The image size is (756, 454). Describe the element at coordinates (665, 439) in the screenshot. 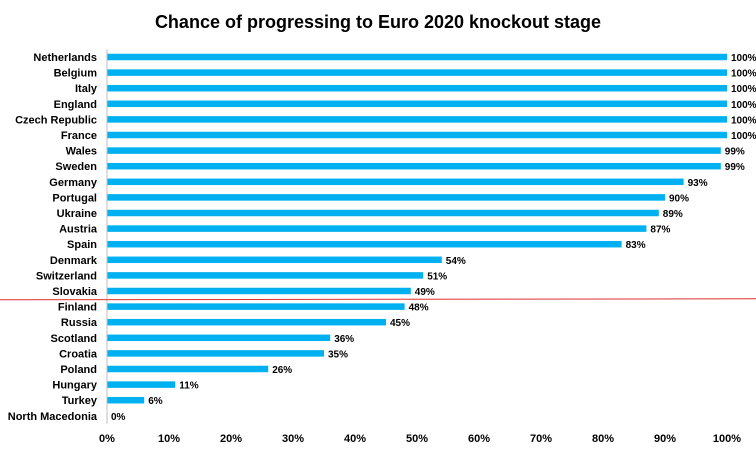

I see `x-tick-label: 90%` at that location.